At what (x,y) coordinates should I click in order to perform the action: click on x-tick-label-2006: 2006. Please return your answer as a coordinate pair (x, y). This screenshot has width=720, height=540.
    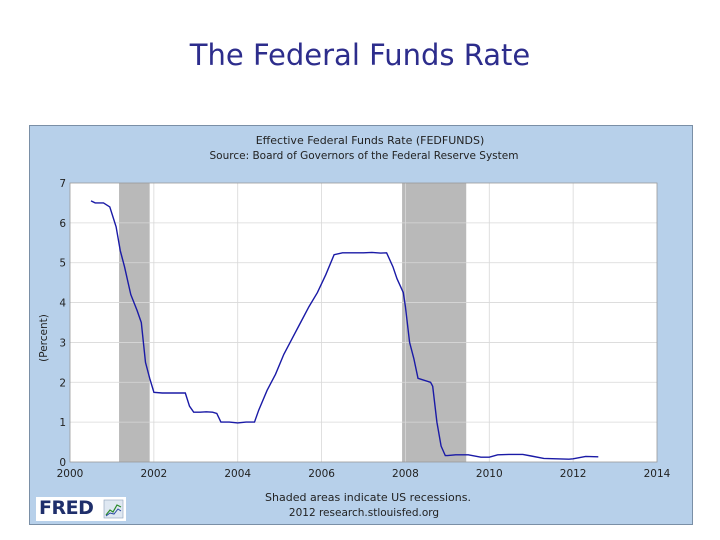
    Looking at the image, I should click on (321, 474).